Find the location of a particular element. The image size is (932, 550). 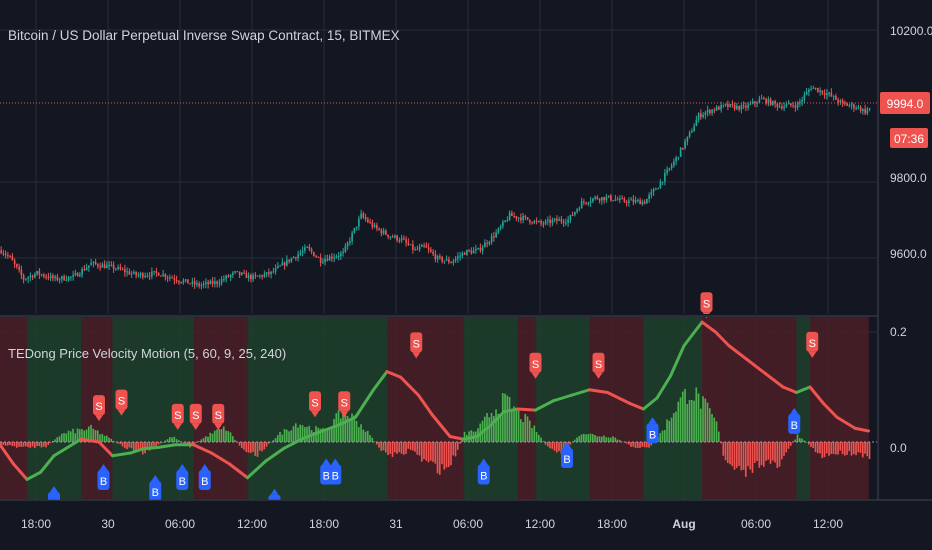

marker-pointer is located at coordinates (155, 478).